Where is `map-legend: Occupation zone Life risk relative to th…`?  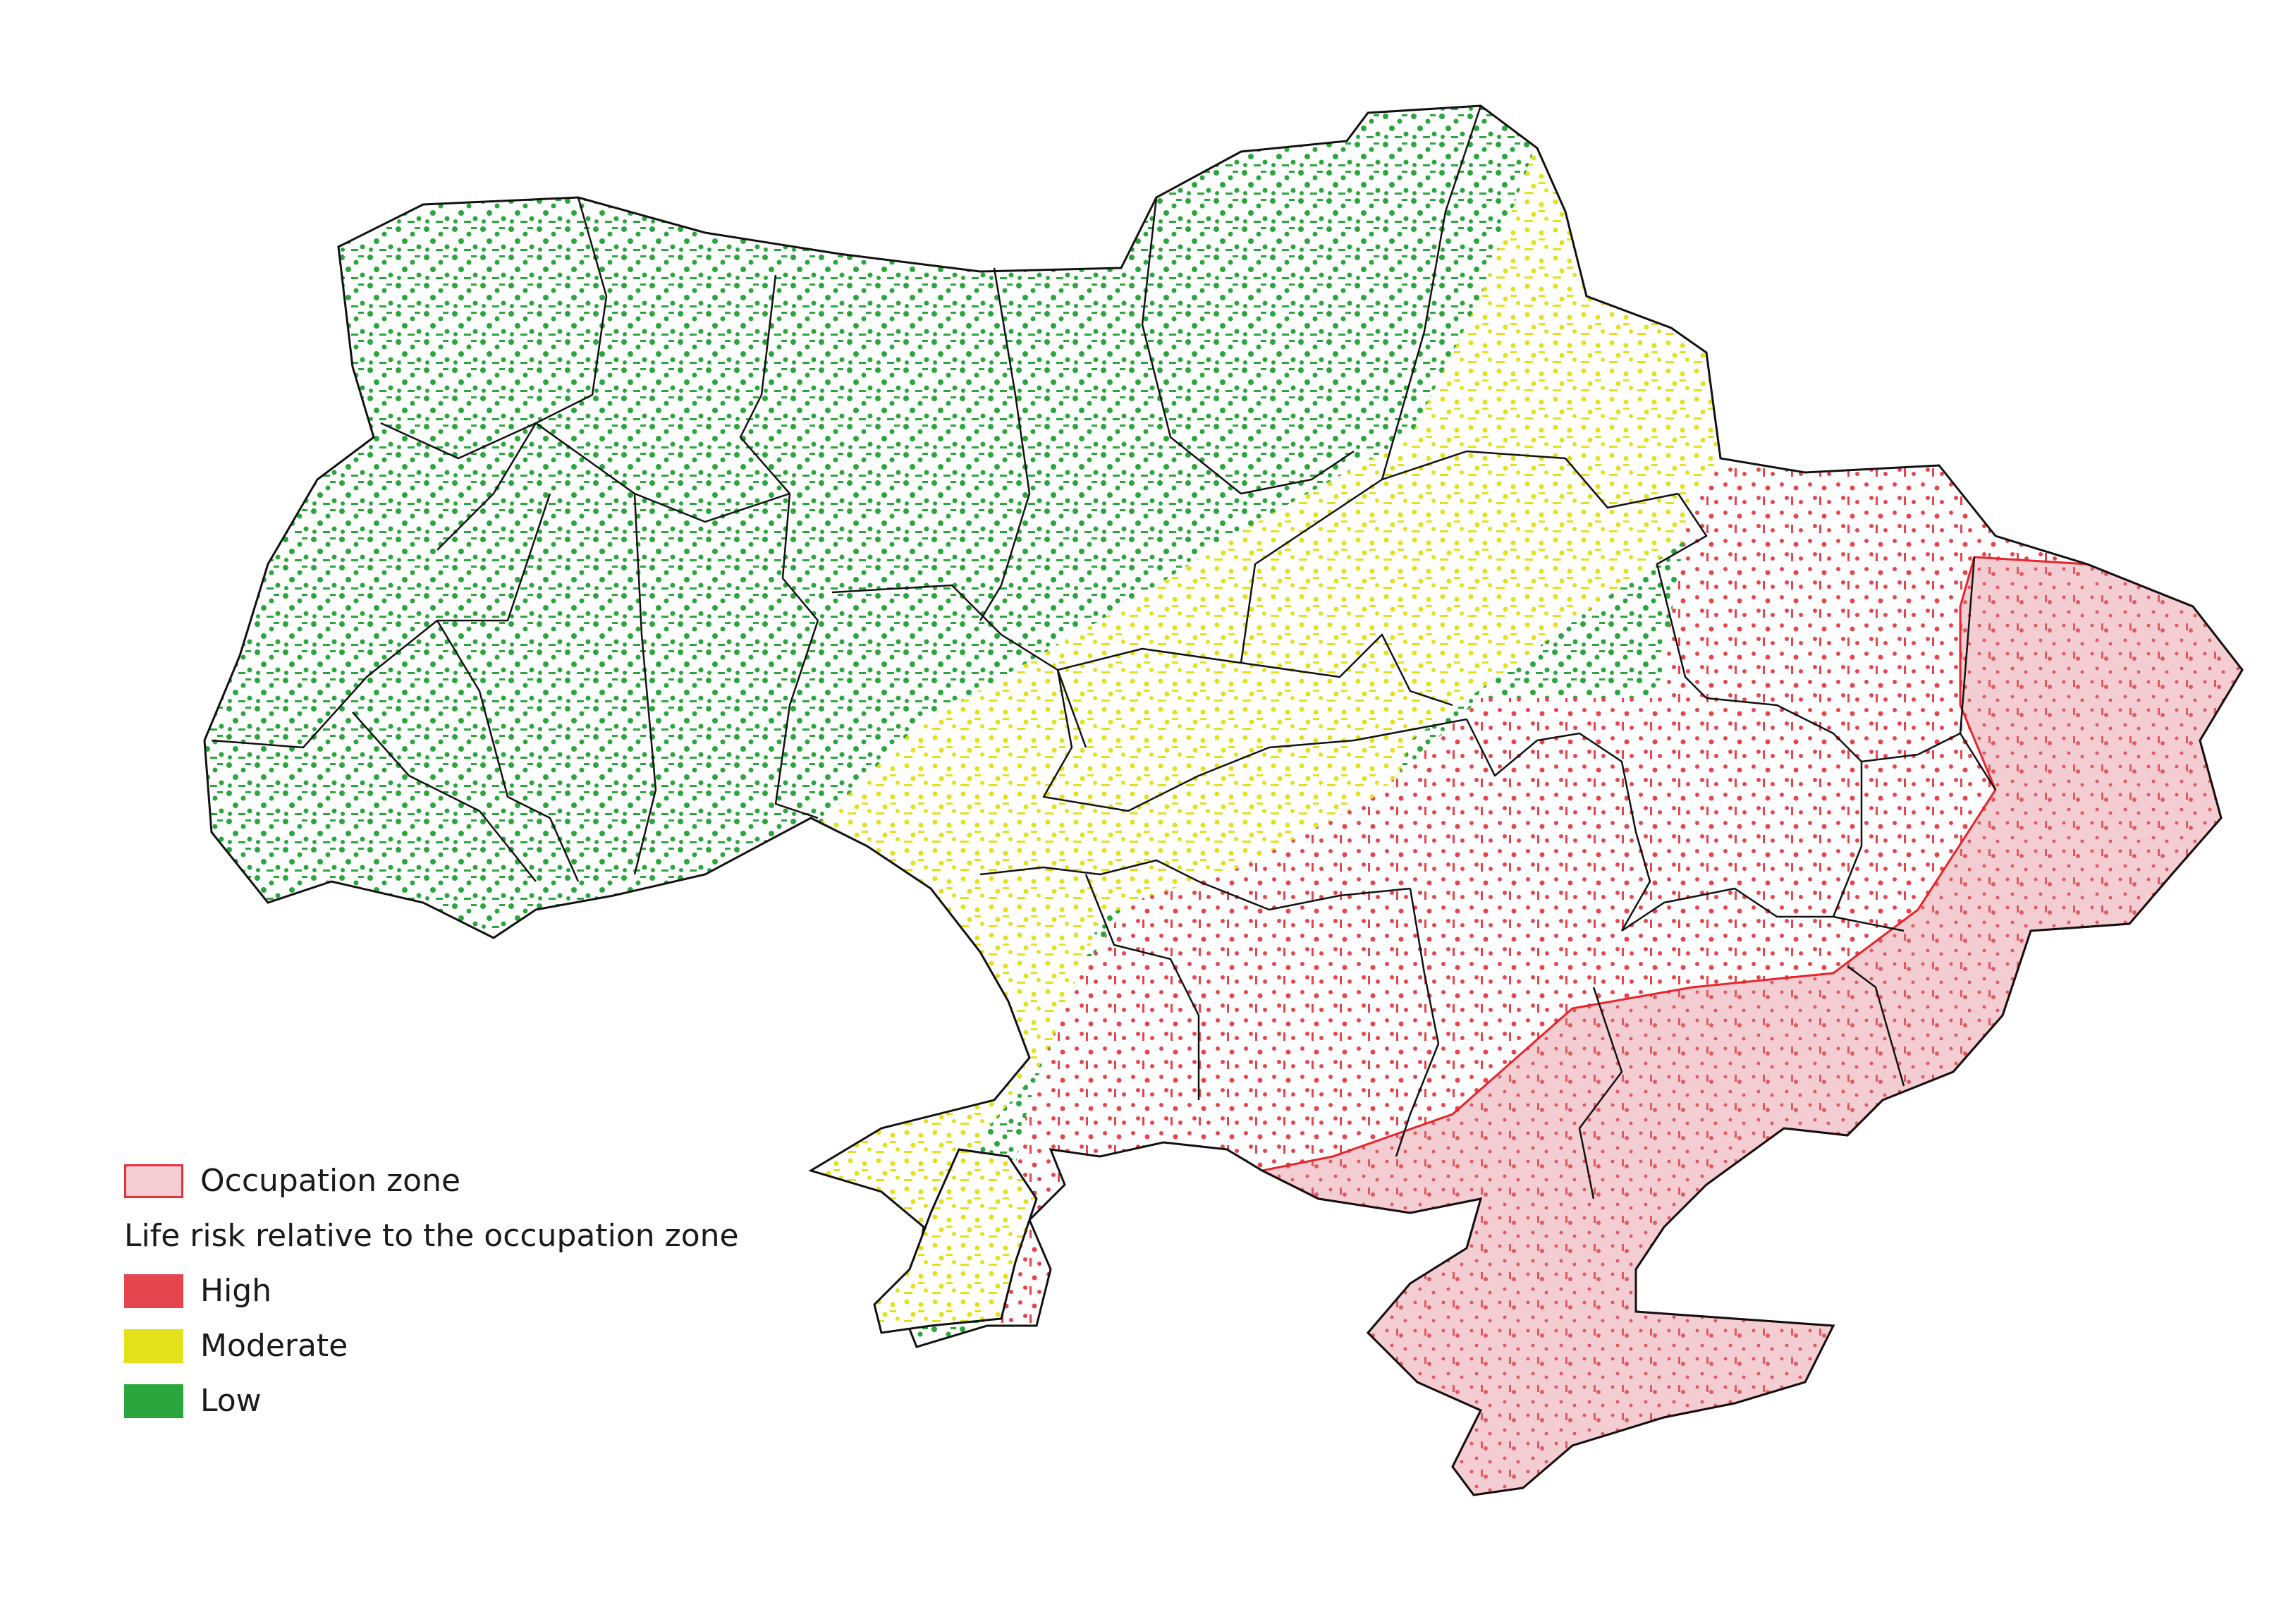 map-legend: Occupation zone Life risk relative to th… is located at coordinates (431, 1291).